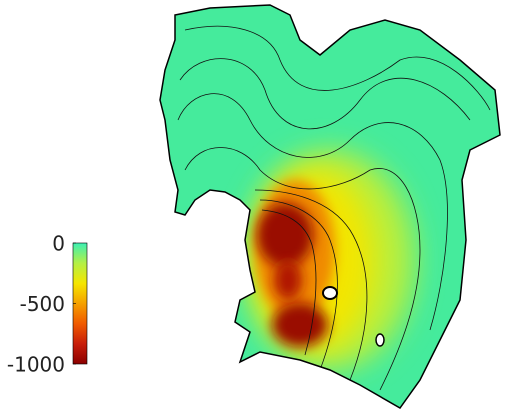  I want to click on colorbar: 0 -500 -1000, so click(47, 304).